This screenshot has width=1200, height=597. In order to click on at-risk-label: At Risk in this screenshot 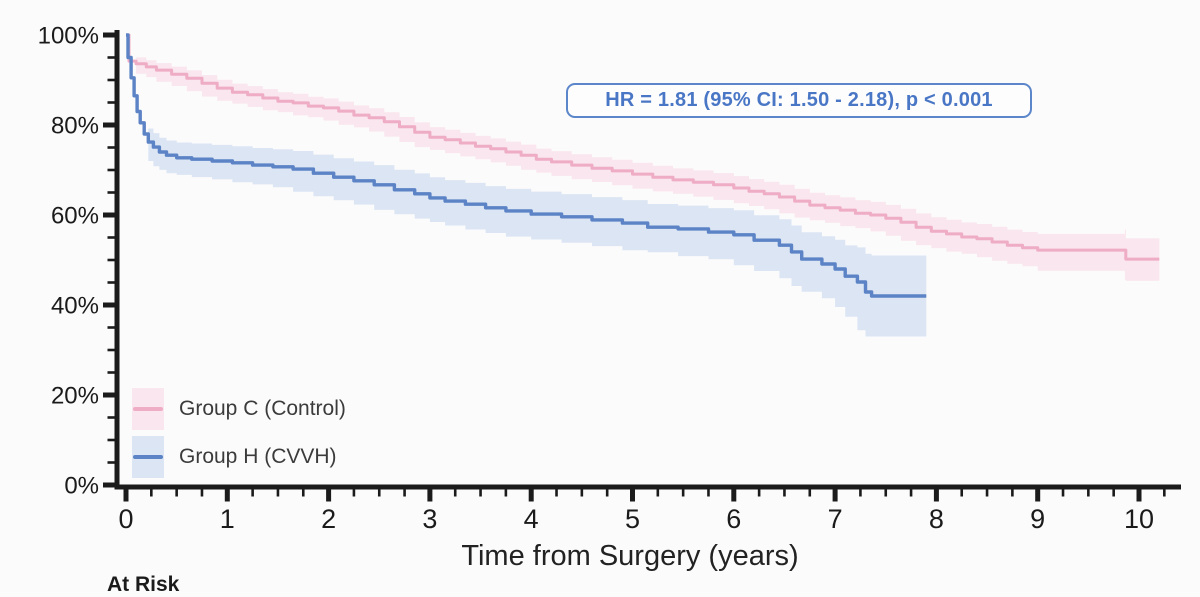, I will do `click(143, 584)`.